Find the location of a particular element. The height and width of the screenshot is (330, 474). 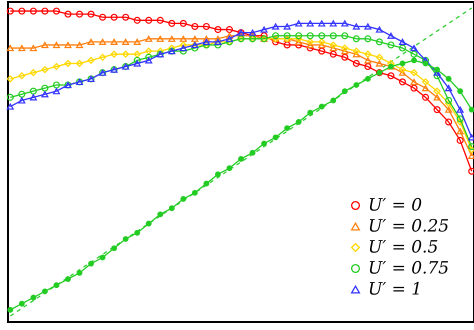

legend-label: U′ = 1 is located at coordinates (395, 290).